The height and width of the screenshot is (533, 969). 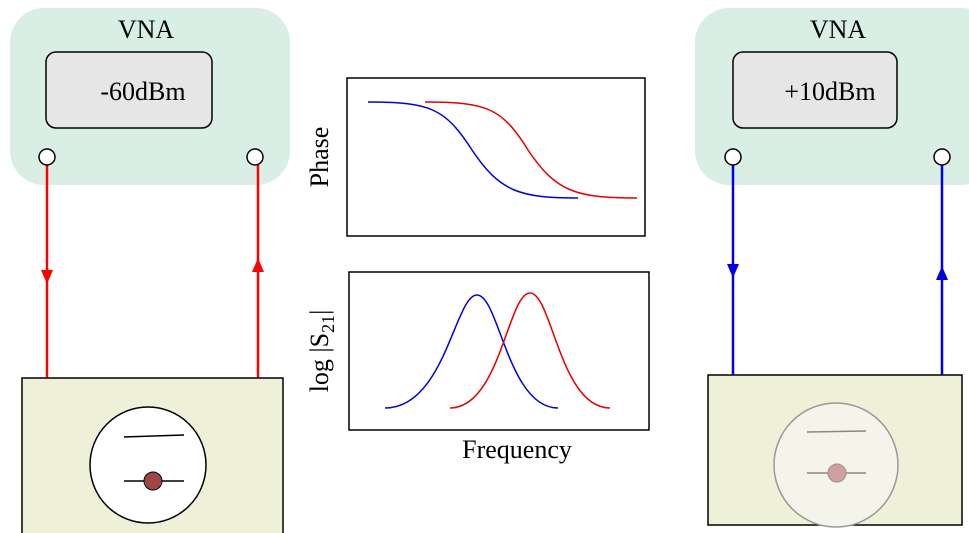 What do you see at coordinates (835, 451) in the screenshot?
I see `right-sample` at bounding box center [835, 451].